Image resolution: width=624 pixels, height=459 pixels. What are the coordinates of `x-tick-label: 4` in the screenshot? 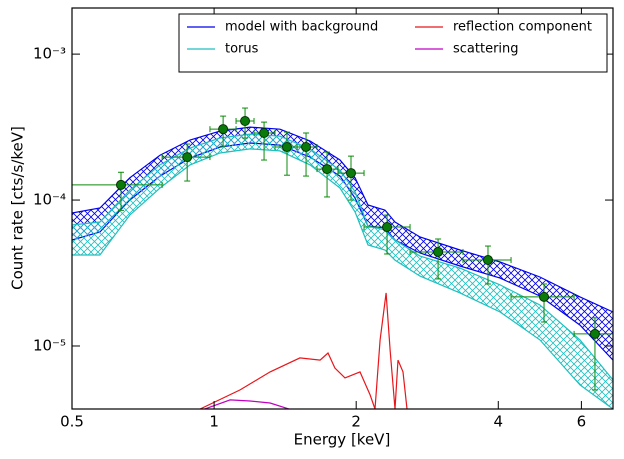 It's located at (499, 422).